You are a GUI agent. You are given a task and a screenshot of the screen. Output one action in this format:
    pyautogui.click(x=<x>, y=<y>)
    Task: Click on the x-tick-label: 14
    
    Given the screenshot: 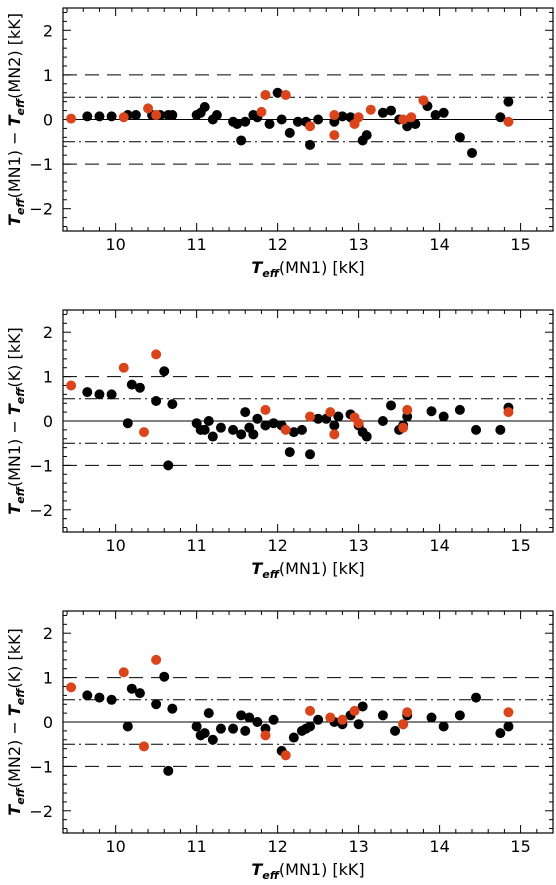 What is the action you would take?
    pyautogui.click(x=439, y=846)
    